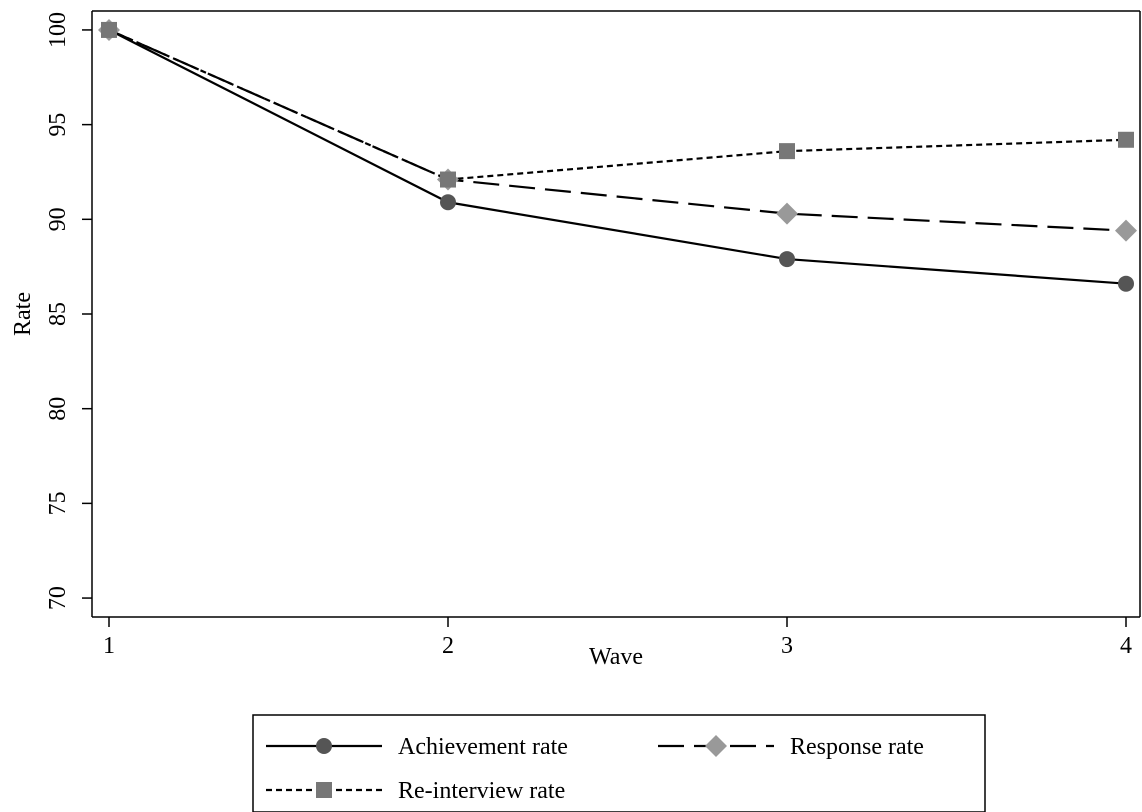 Image resolution: width=1142 pixels, height=812 pixels. What do you see at coordinates (58, 503) in the screenshot?
I see `y-tick-label: 75` at bounding box center [58, 503].